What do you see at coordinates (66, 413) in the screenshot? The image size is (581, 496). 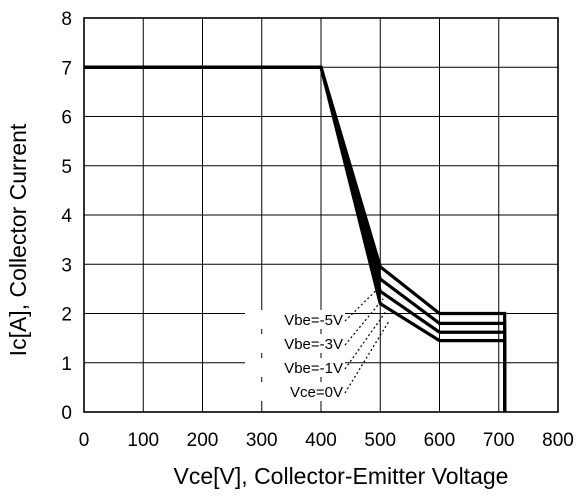 I see `y-tick-label: 0` at bounding box center [66, 413].